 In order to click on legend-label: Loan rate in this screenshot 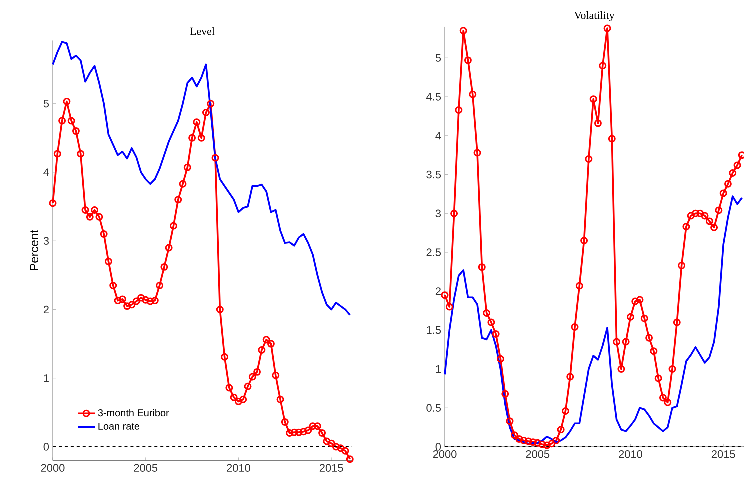, I will do `click(119, 426)`.